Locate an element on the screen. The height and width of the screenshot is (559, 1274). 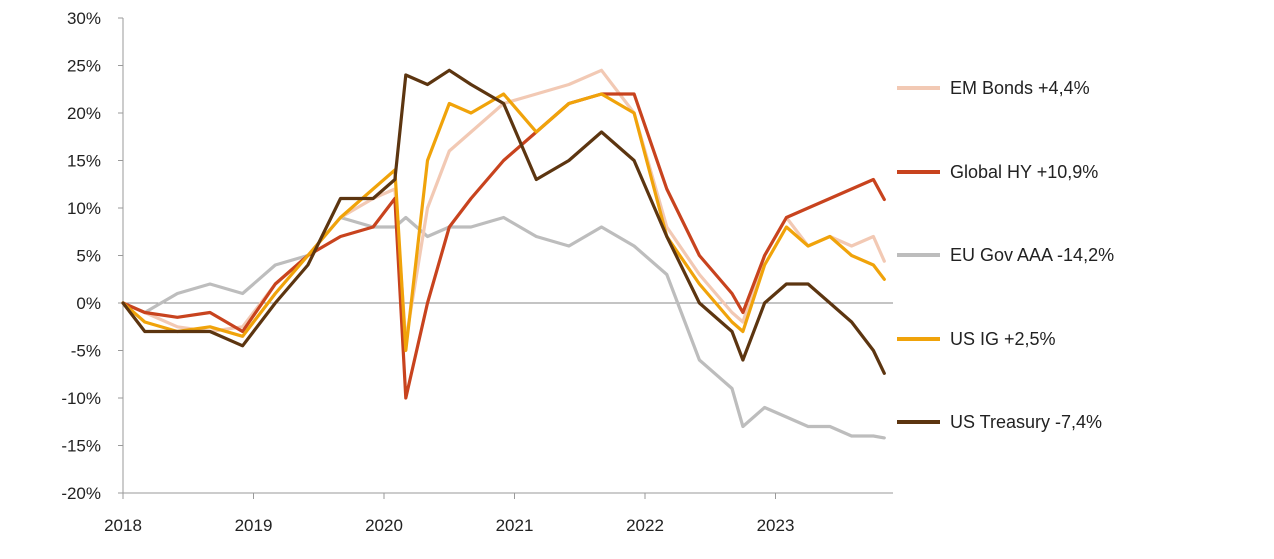
y-tick-label: 15% is located at coordinates (84, 161).